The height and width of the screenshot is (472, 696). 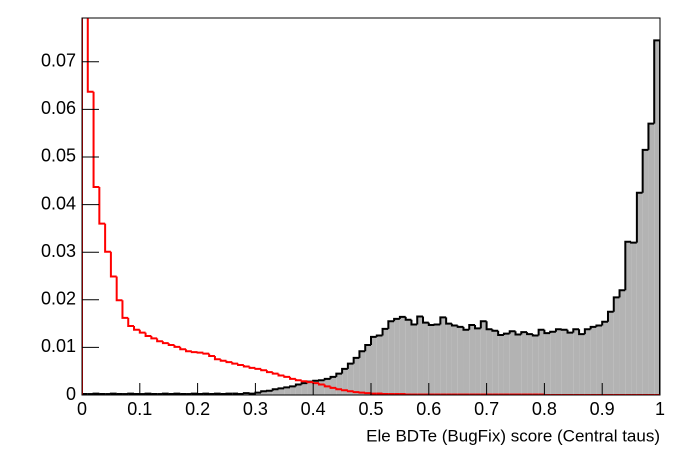 What do you see at coordinates (370, 409) in the screenshot?
I see `x-tick-label: 0.5` at bounding box center [370, 409].